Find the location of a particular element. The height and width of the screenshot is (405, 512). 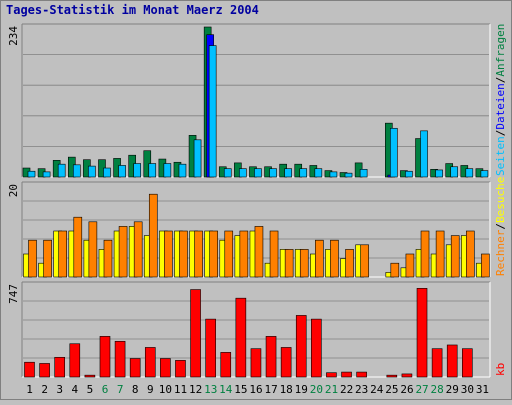

x-tick-label-5: 5 is located at coordinates (90, 389).